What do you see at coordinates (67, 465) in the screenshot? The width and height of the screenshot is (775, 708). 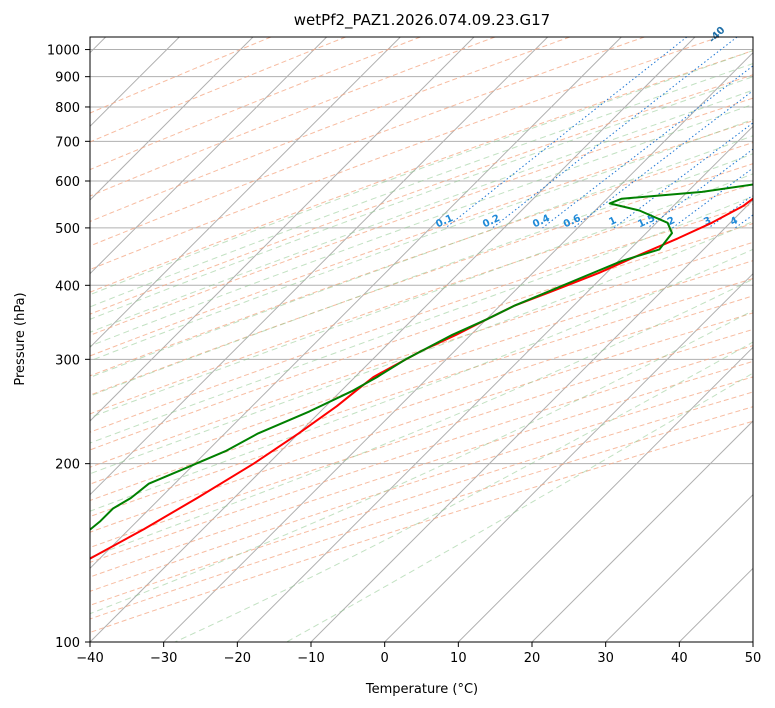 I see `y-tick-label-1: 200` at bounding box center [67, 465].